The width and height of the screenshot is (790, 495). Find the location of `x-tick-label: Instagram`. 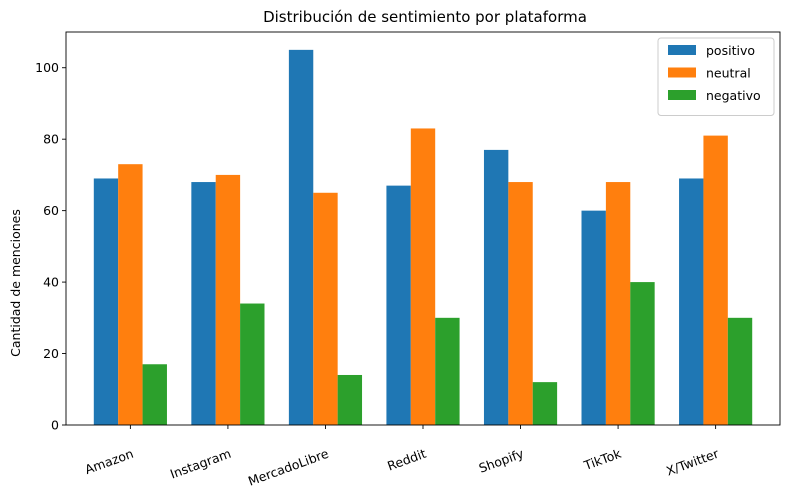

x-tick-label: Instagram is located at coordinates (200, 464).